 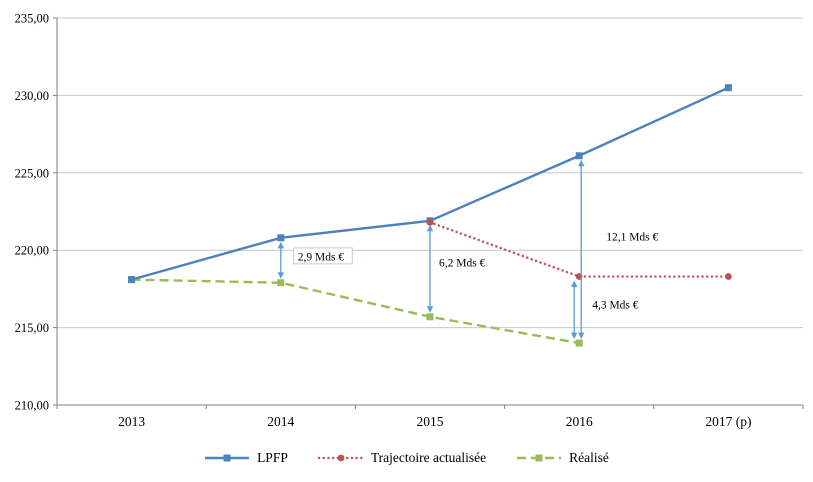 What do you see at coordinates (32, 251) in the screenshot?
I see `y-tick-label: 220,00` at bounding box center [32, 251].